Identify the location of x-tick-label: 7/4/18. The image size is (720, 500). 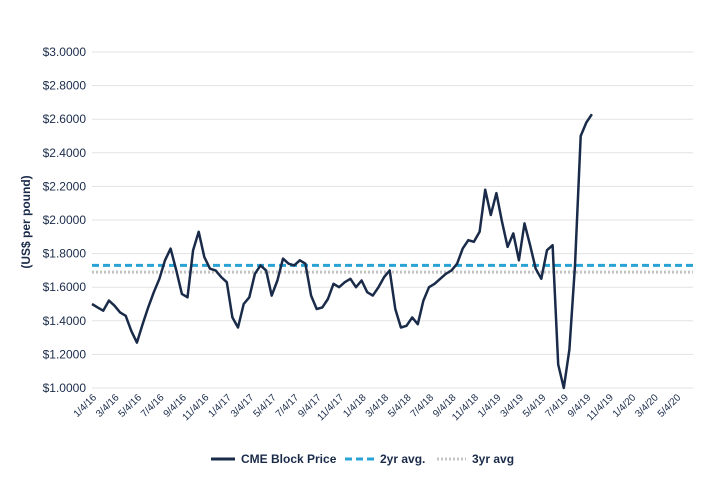
(423, 406).